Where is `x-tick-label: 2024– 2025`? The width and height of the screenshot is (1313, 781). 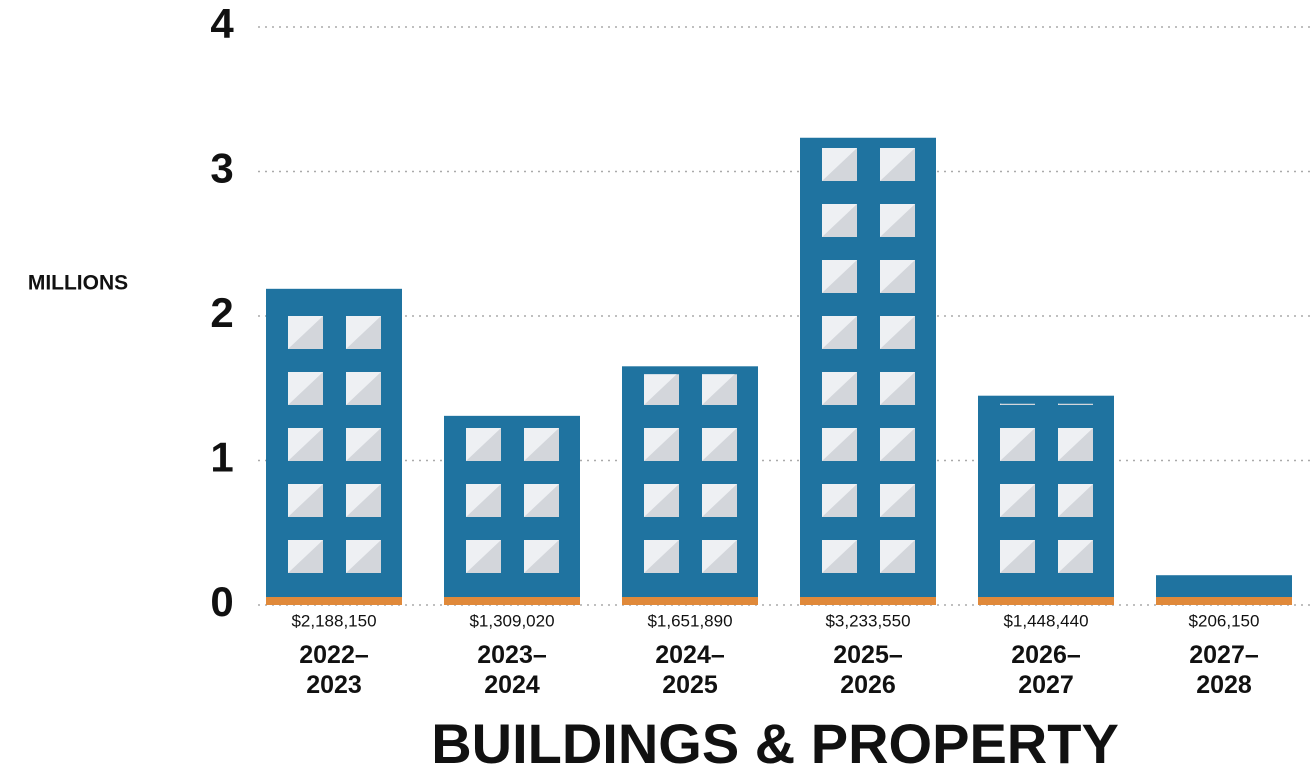
x-tick-label: 2024– 2025 is located at coordinates (690, 670).